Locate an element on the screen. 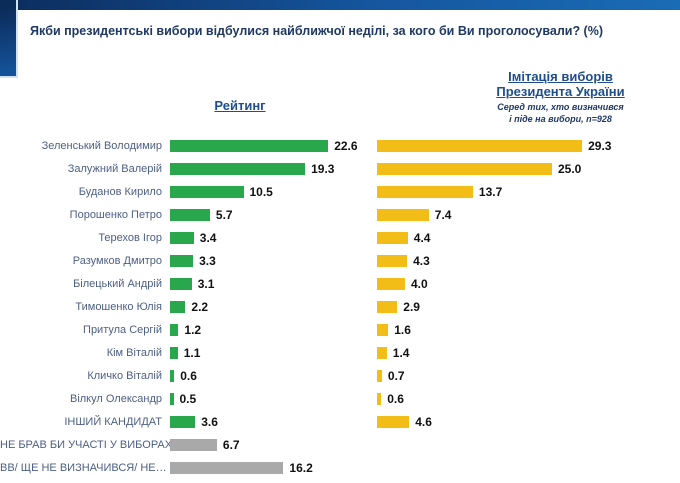 Image resolution: width=680 pixels, height=483 pixels. rating-value: 3.6 is located at coordinates (209, 421).